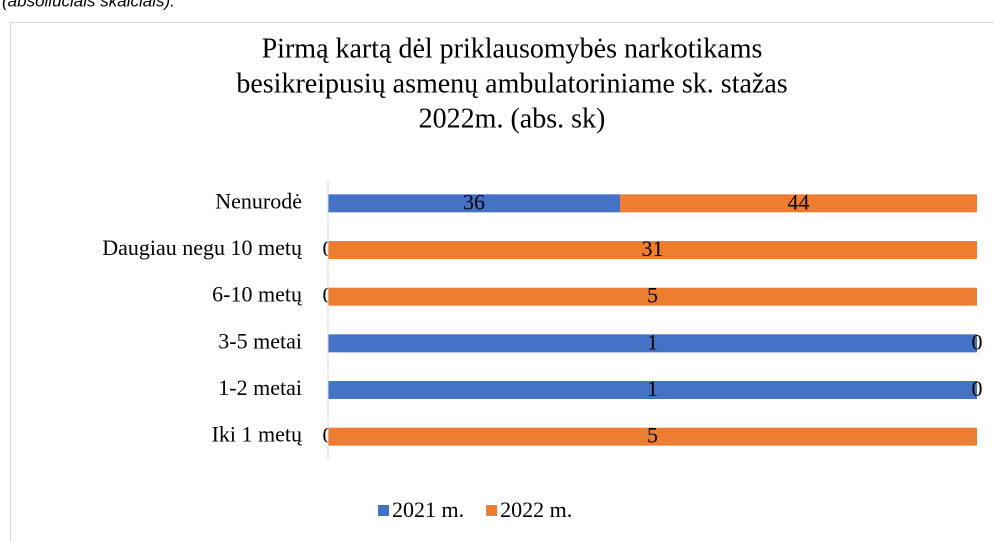 The height and width of the screenshot is (542, 994). I want to click on y-tick-label: Iki 1 metų, so click(257, 434).